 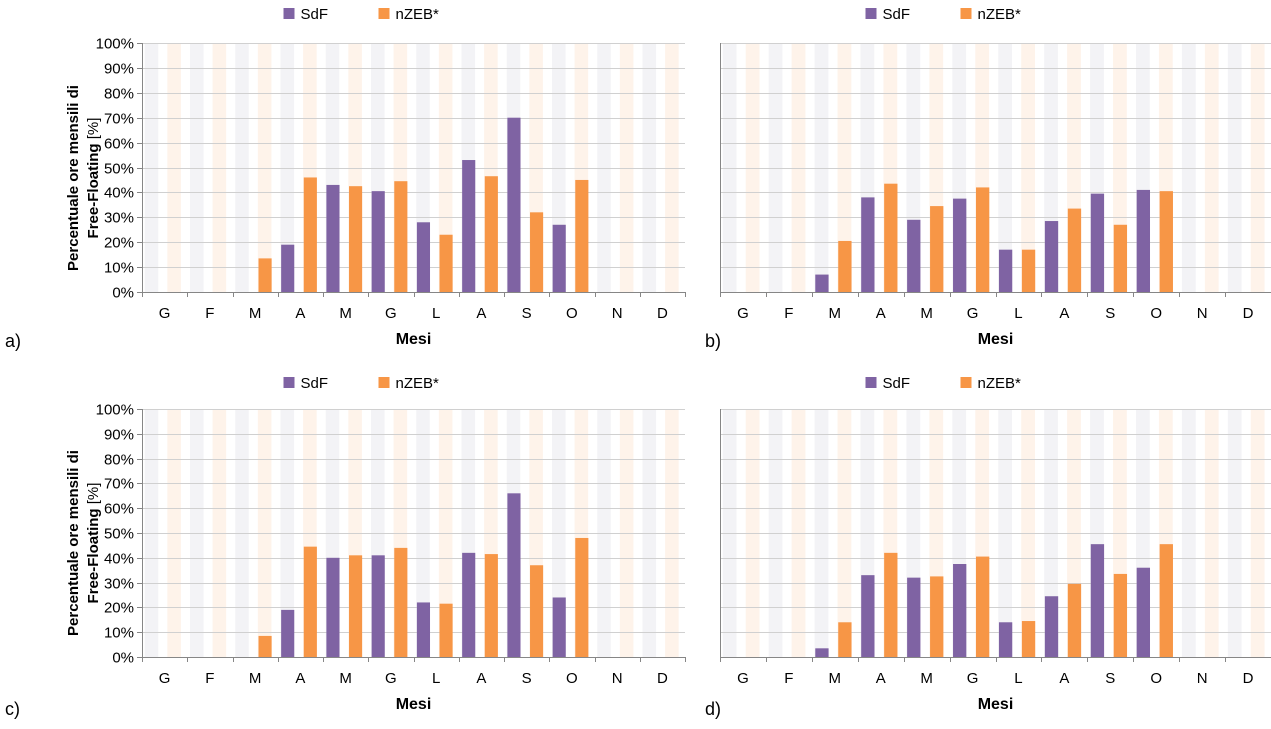 What do you see at coordinates (119, 243) in the screenshot?
I see `y-tick-label: 20%` at bounding box center [119, 243].